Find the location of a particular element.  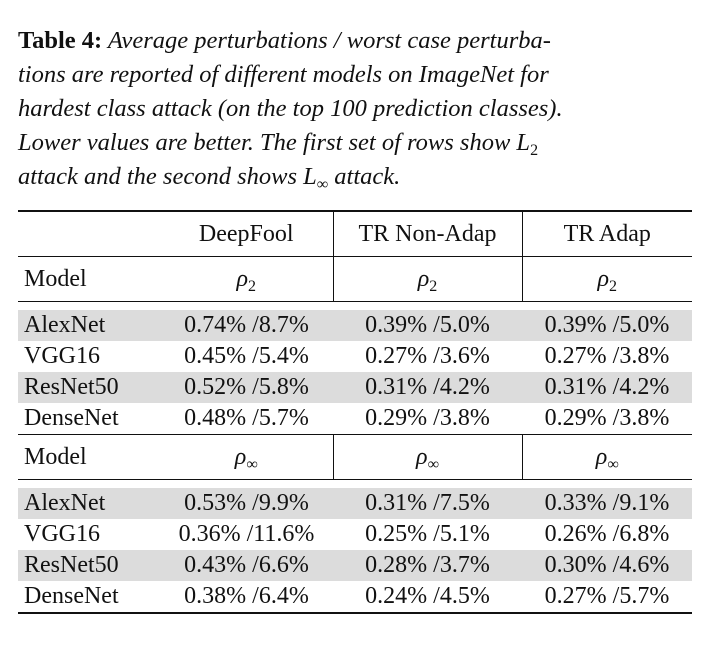

column-header: TR Non-Adap is located at coordinates (427, 233).